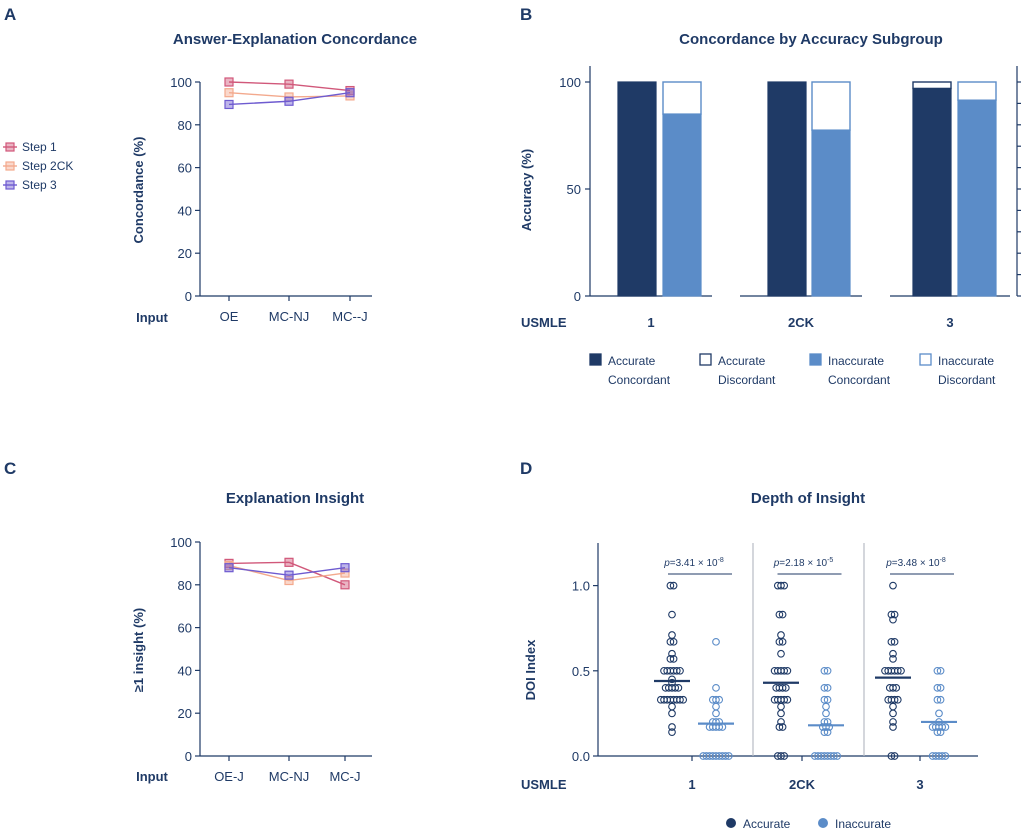 The height and width of the screenshot is (831, 1024). What do you see at coordinates (526, 468) in the screenshot?
I see `panel-label-d: D` at bounding box center [526, 468].